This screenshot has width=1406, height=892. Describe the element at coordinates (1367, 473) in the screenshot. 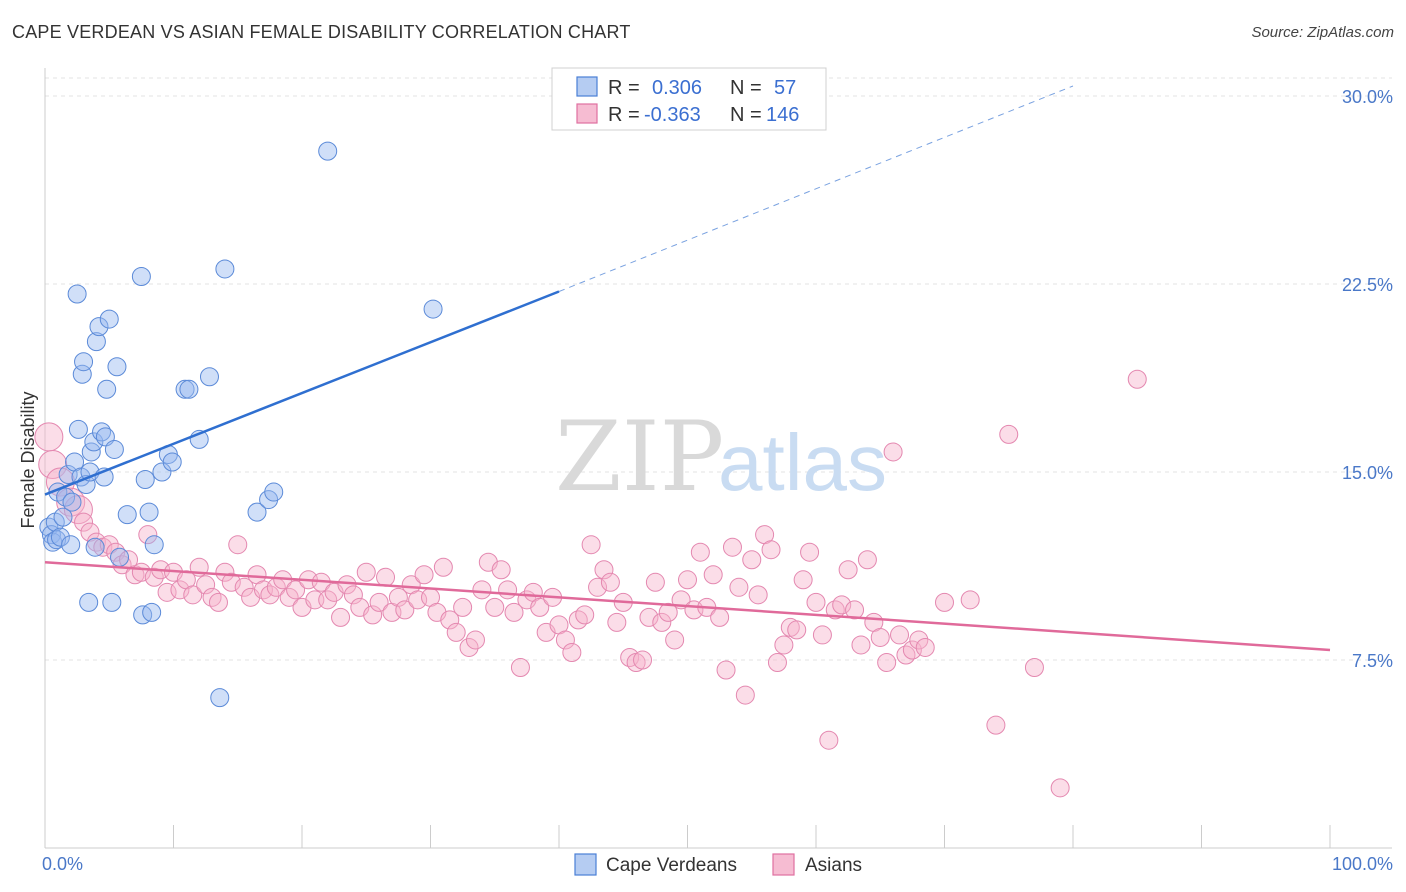

I see `y-tick-label-1: 15.0%` at that location.